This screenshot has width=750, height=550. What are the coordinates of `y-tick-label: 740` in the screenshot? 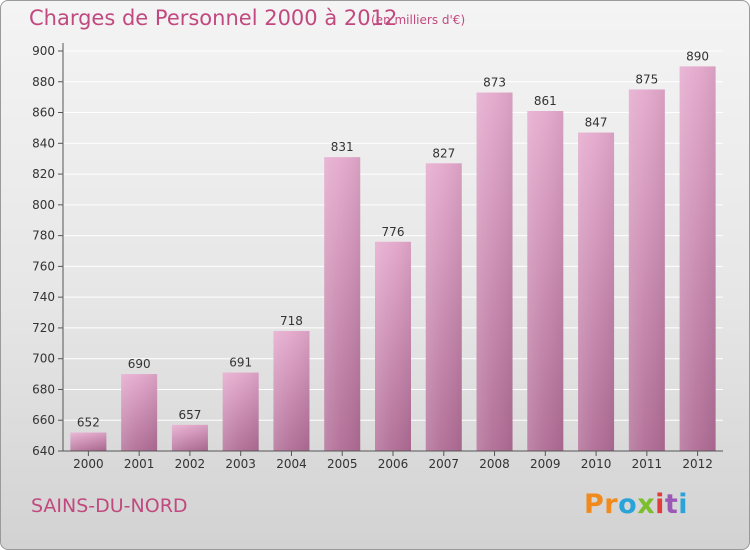 It's located at (43, 297).